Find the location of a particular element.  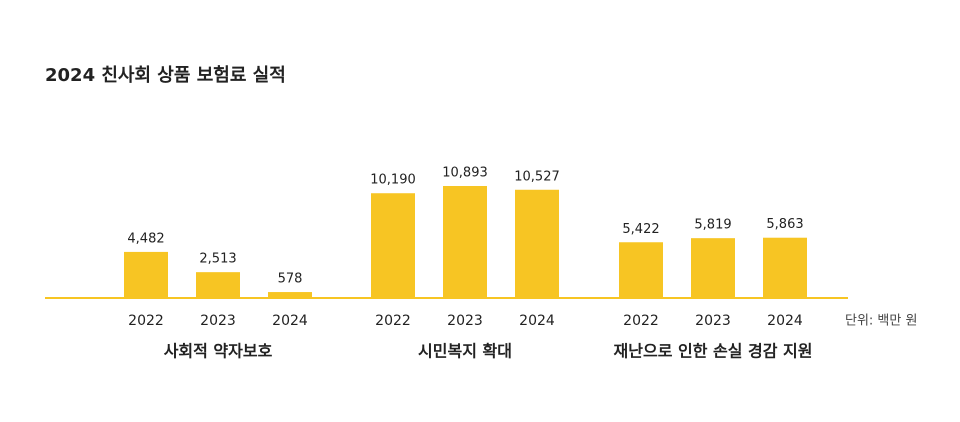

group-label: 시민복지 확대 is located at coordinates (465, 351).